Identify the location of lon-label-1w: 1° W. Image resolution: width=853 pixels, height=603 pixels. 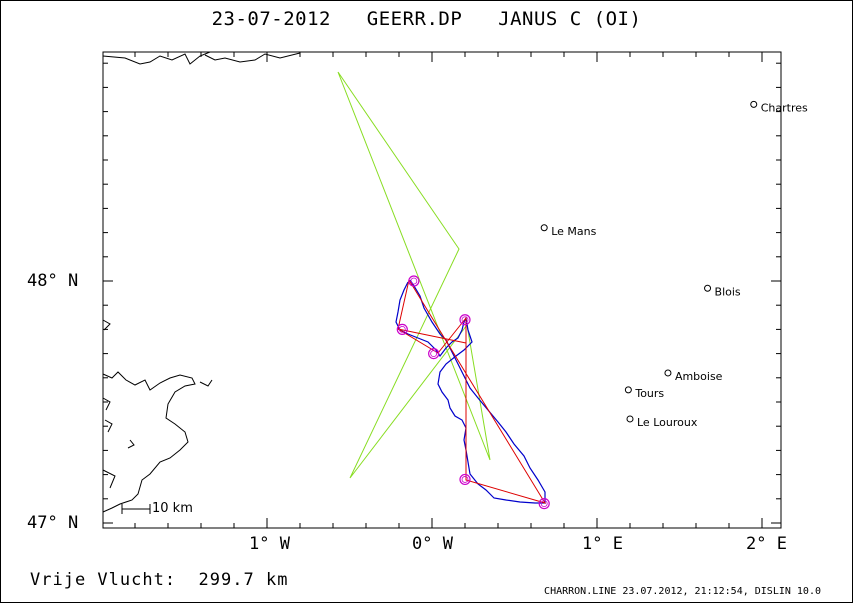
(269, 544).